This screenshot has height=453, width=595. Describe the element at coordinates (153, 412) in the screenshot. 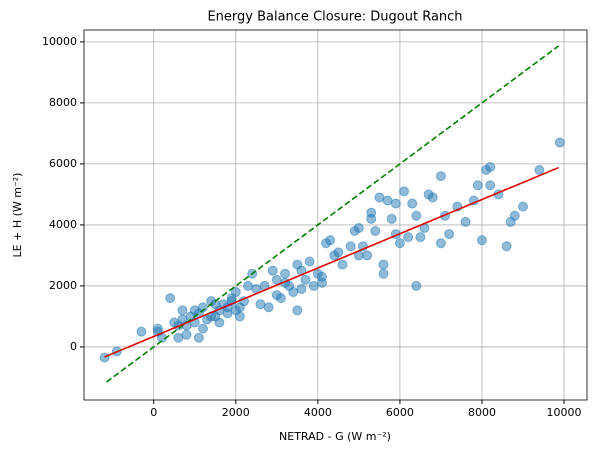

I see `x-tick-label: 0` at that location.